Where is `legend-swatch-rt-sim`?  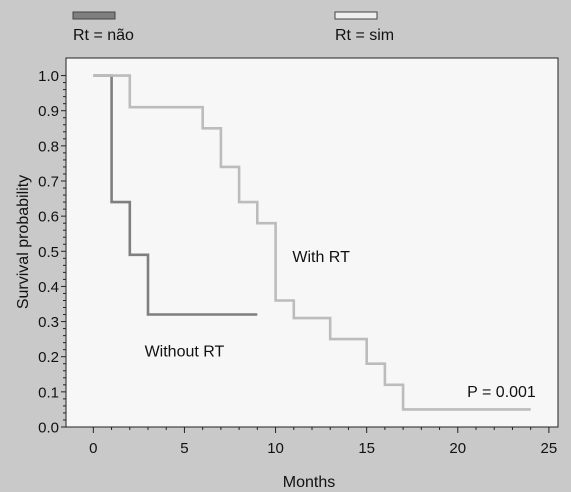 legend-swatch-rt-sim is located at coordinates (356, 15).